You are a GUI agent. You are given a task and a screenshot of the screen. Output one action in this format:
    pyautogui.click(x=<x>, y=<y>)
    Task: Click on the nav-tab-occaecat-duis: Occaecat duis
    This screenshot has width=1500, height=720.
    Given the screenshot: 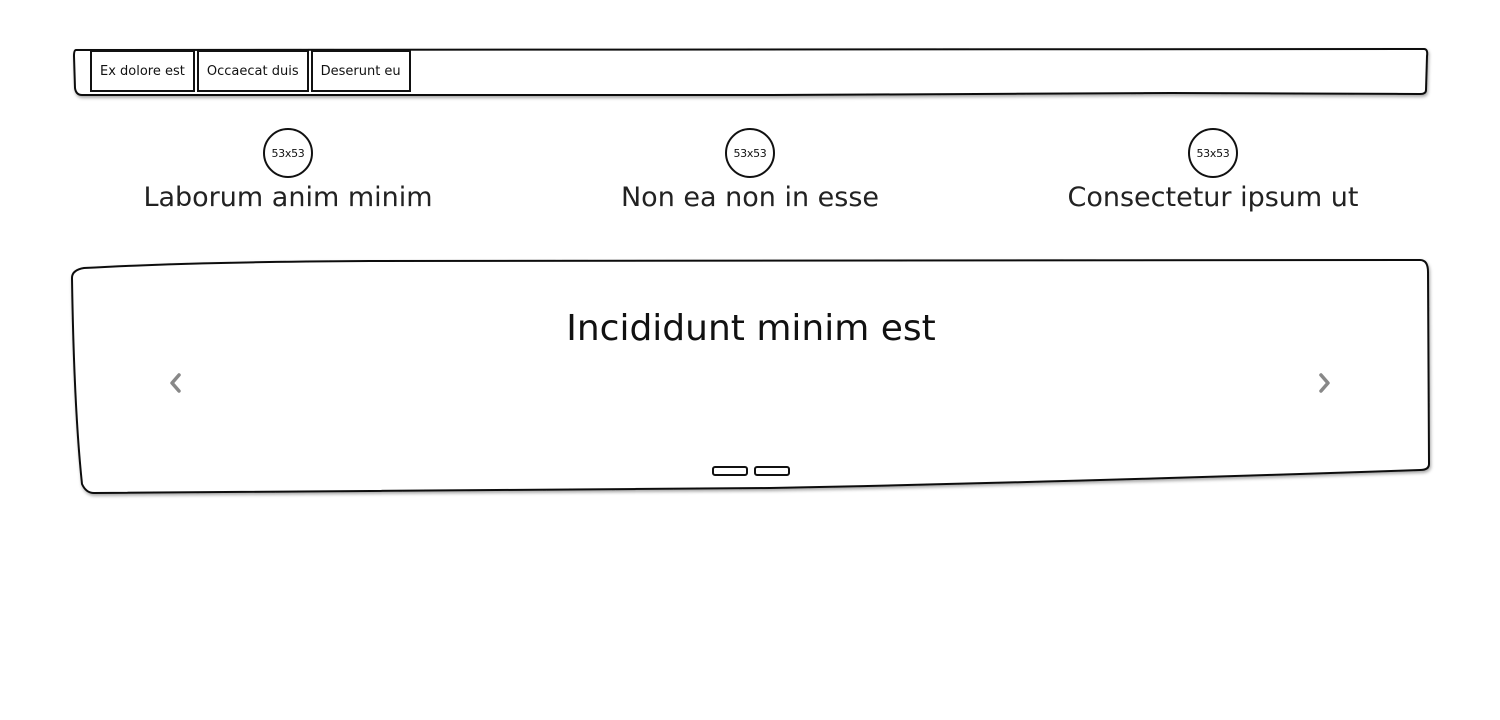 What is the action you would take?
    pyautogui.click(x=252, y=71)
    